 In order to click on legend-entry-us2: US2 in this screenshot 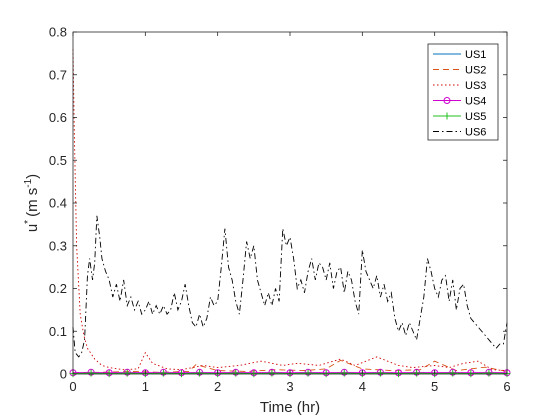, I will do `click(475, 71)`.